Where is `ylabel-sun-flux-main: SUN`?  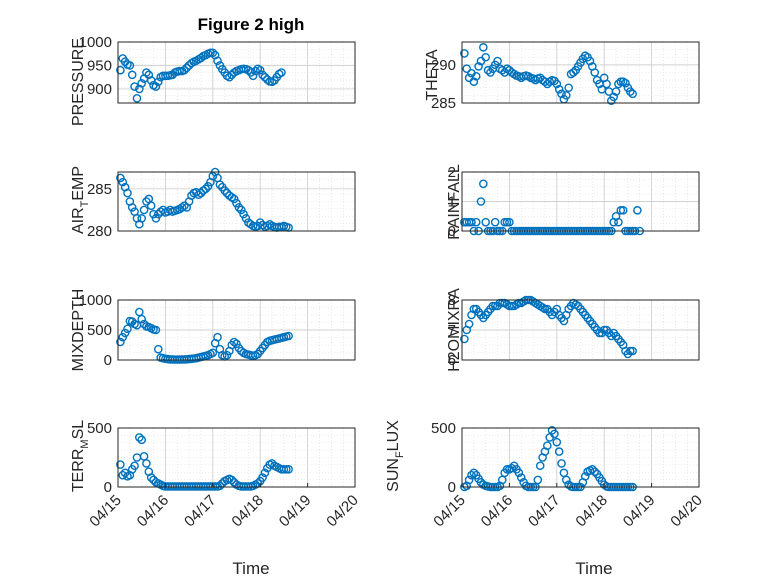
ylabel-sun-flux-main: SUN is located at coordinates (393, 475).